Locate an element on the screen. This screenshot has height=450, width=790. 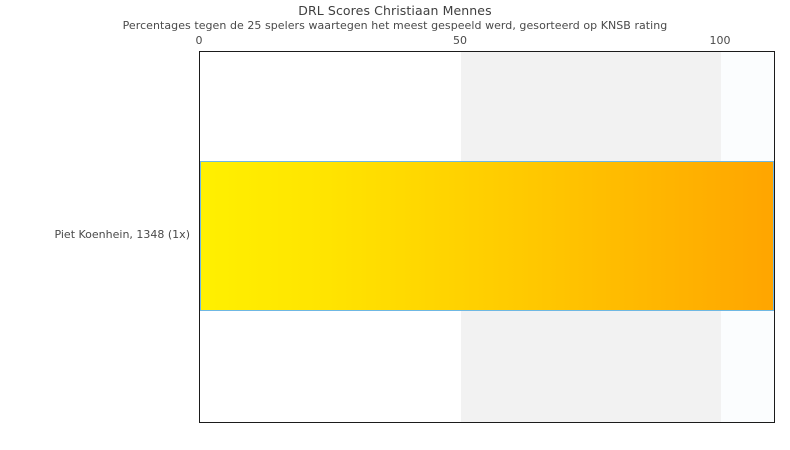
x-axis-tick-label-100: 100 is located at coordinates (720, 40).